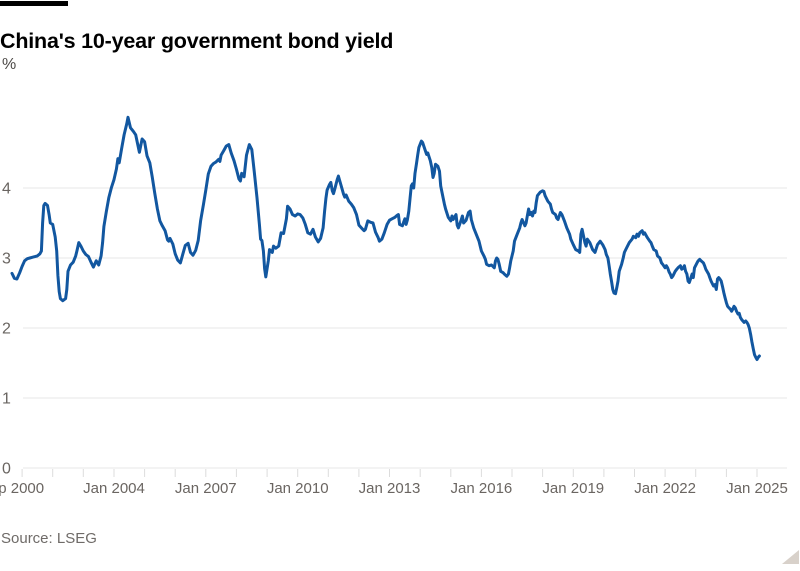  What do you see at coordinates (298, 488) in the screenshot?
I see `x-axis-tick-label: Jan 2010` at bounding box center [298, 488].